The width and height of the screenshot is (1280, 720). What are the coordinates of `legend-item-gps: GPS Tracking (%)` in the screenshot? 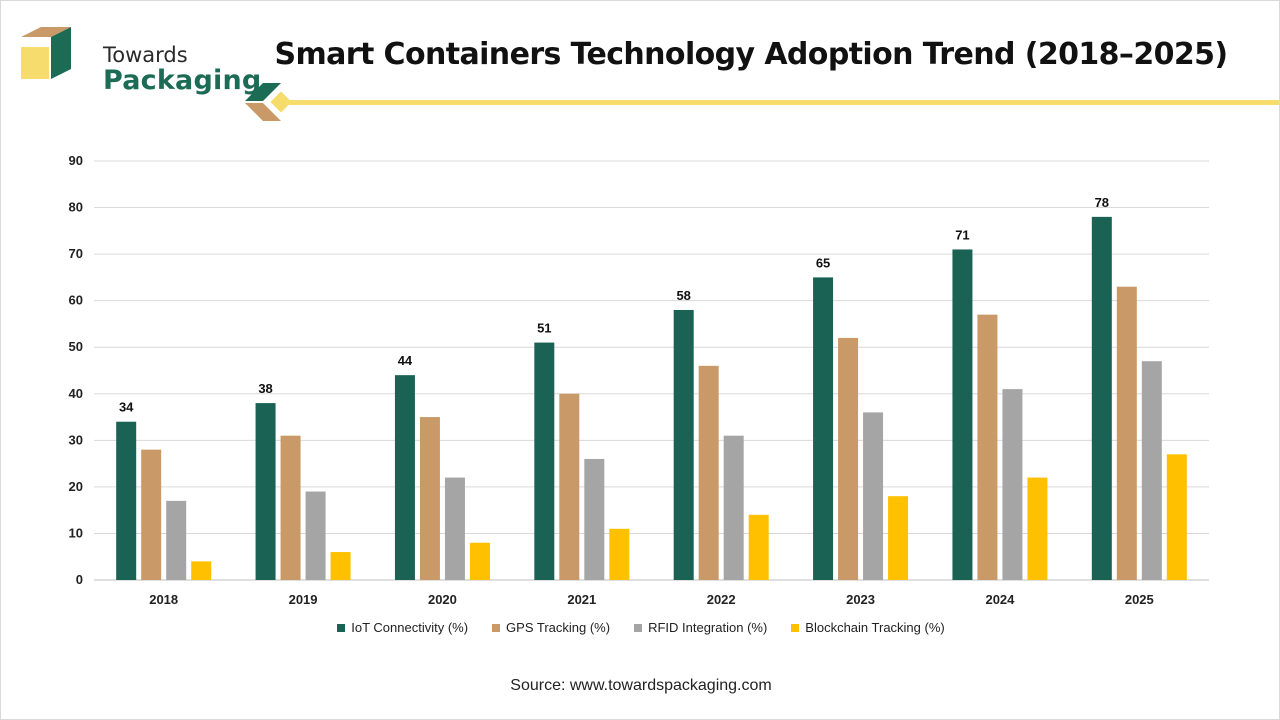 It's located at (551, 627).